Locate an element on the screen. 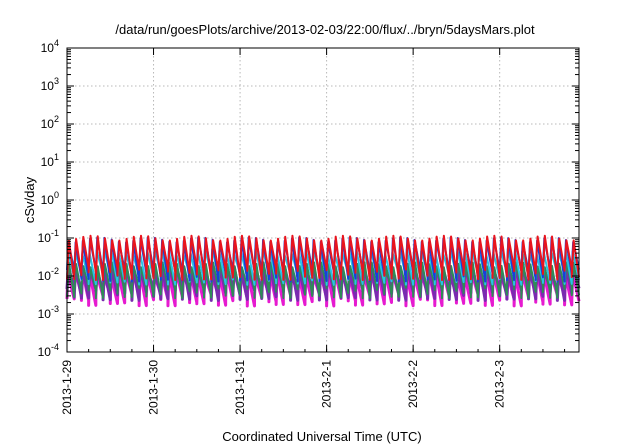 This screenshot has width=640, height=448. x-tick-label: 2013-2-1 is located at coordinates (327, 384).